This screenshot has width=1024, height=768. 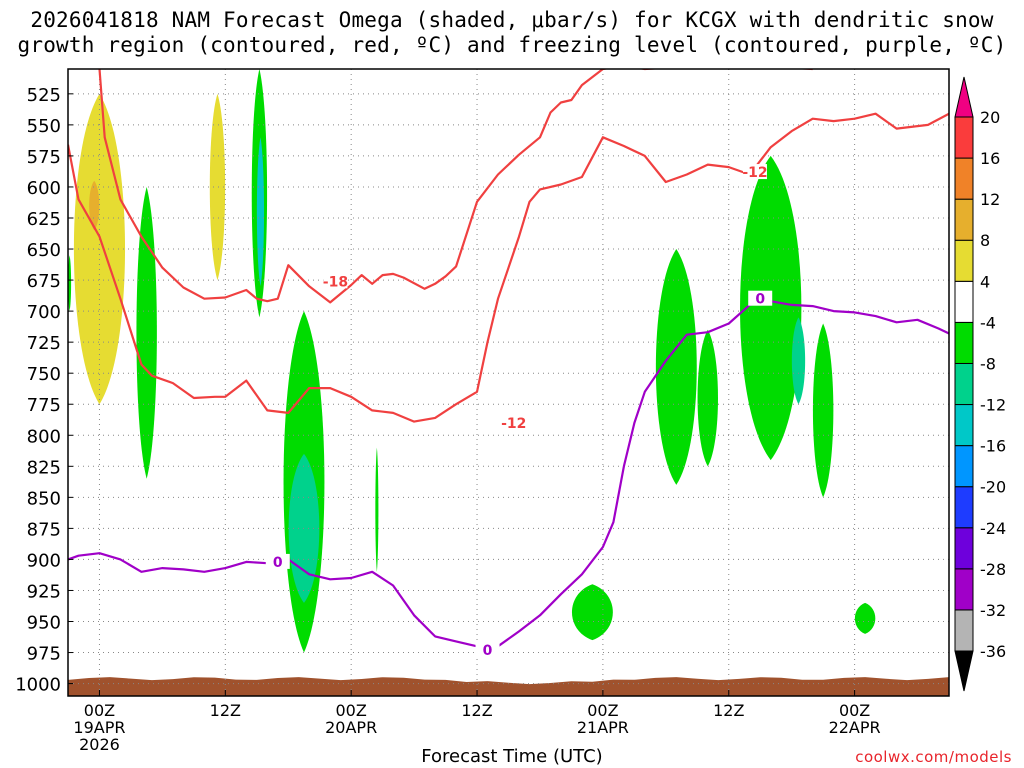 I want to click on x-tick-label: 22APR, so click(x=855, y=727).